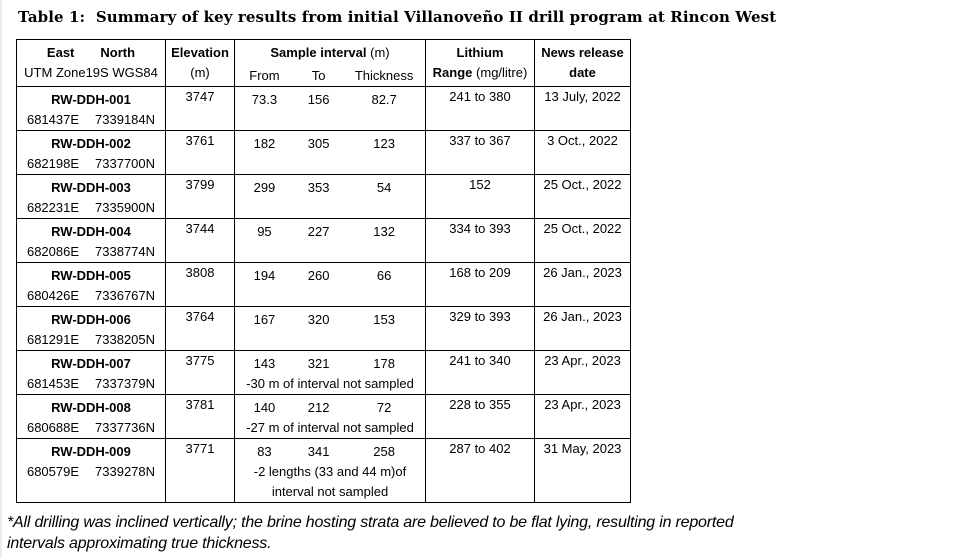 The width and height of the screenshot is (953, 557). I want to click on news-release-date-value: 25 Oct., 2022, so click(582, 240).